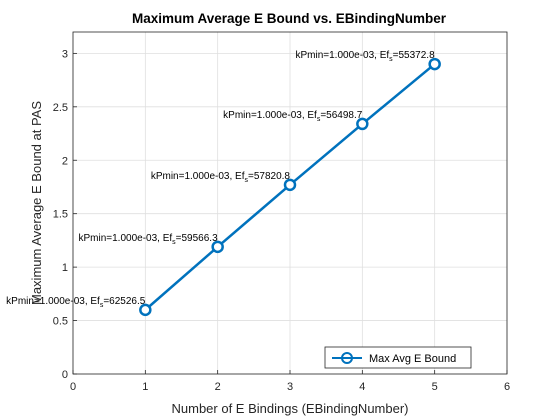 Image resolution: width=560 pixels, height=420 pixels. I want to click on legend-box, so click(398, 357).